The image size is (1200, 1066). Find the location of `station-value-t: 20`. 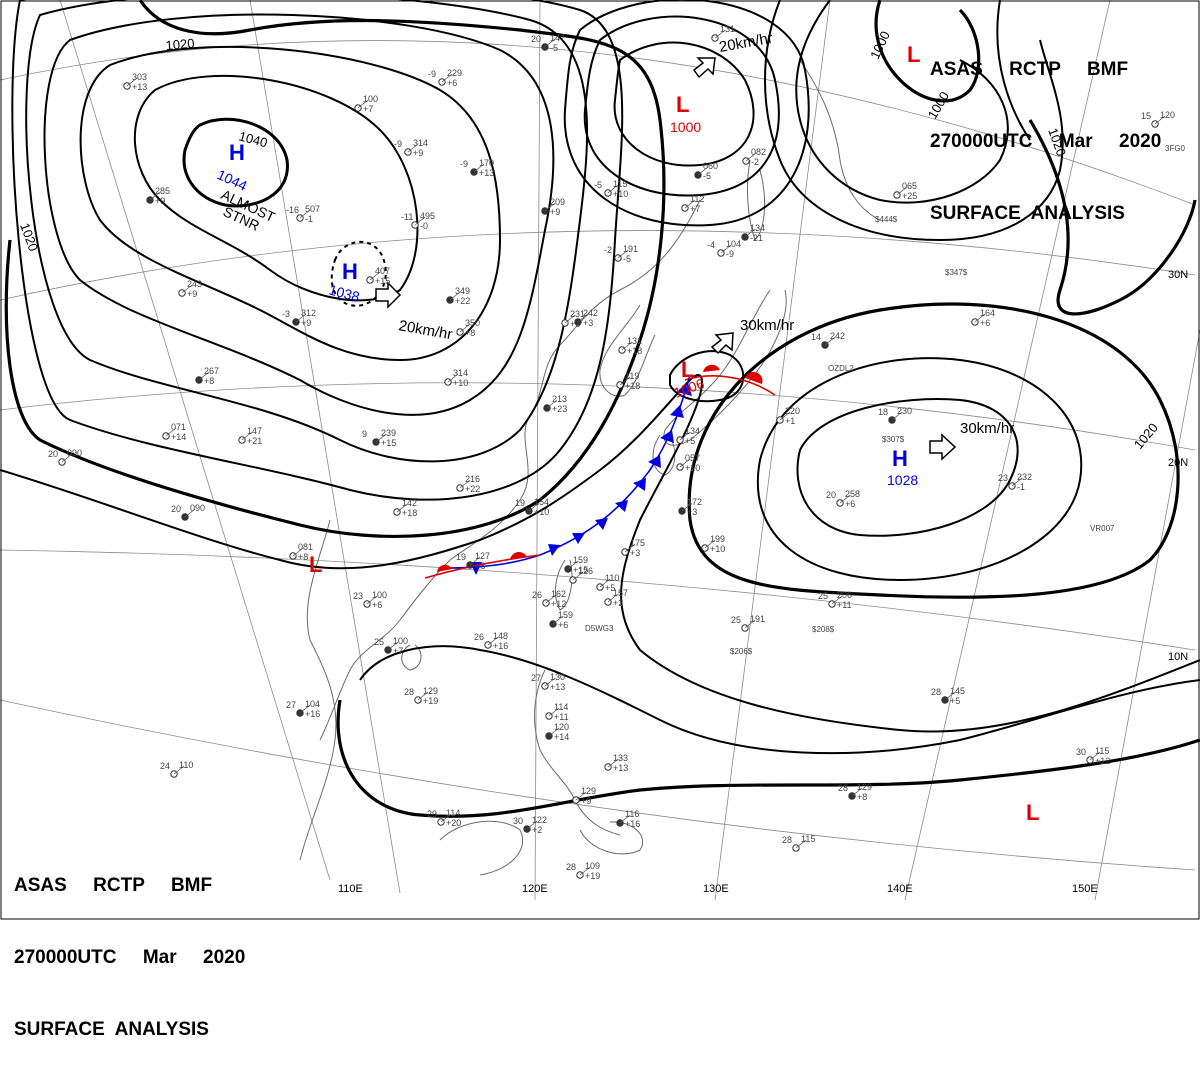

station-value-t: 20 is located at coordinates (536, 39).